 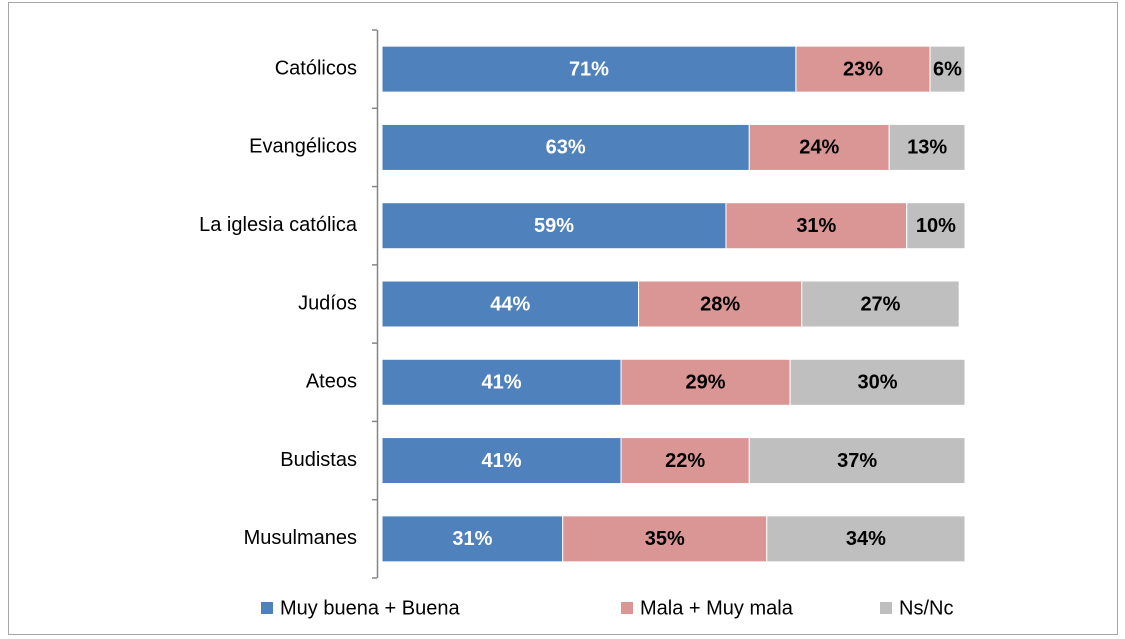 I want to click on legend-label: Muy buena + Buena, so click(x=370, y=608).